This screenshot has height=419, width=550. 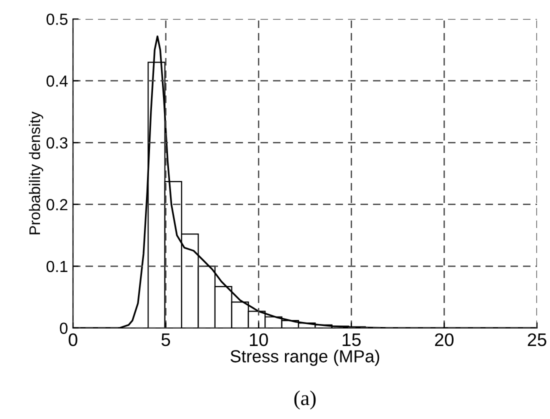 I want to click on x-axis-title: Stress range (MPa), so click(x=305, y=358).